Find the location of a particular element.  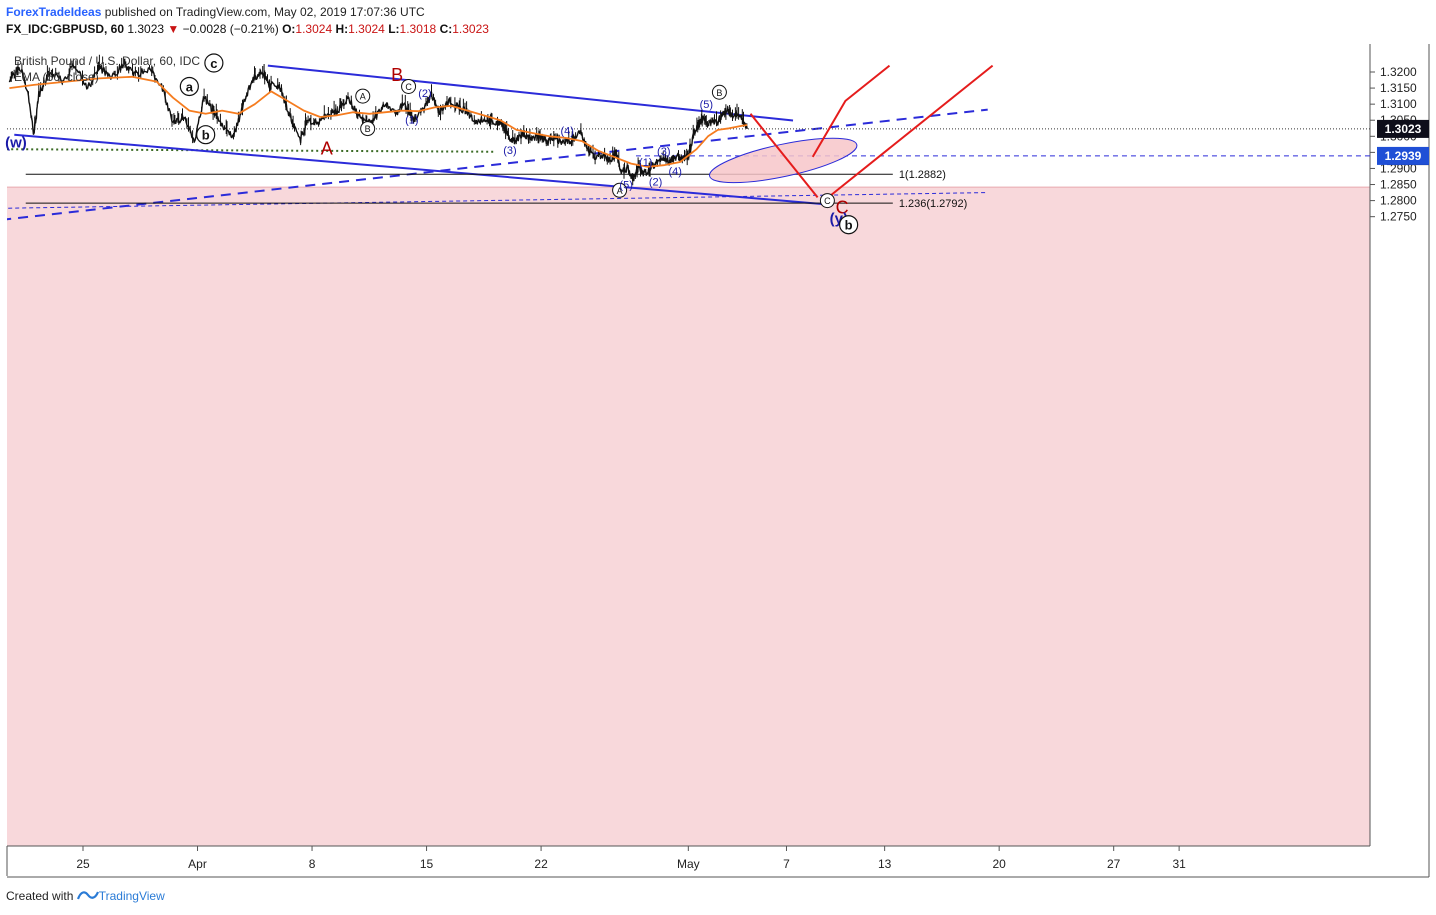

low-label: L: is located at coordinates (394, 29).